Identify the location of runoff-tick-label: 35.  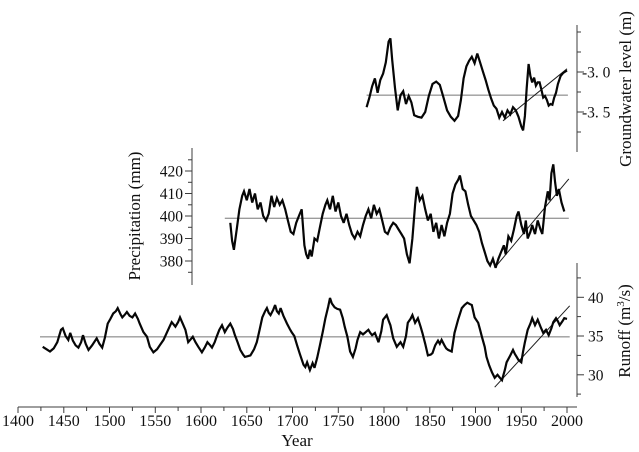
(596, 337).